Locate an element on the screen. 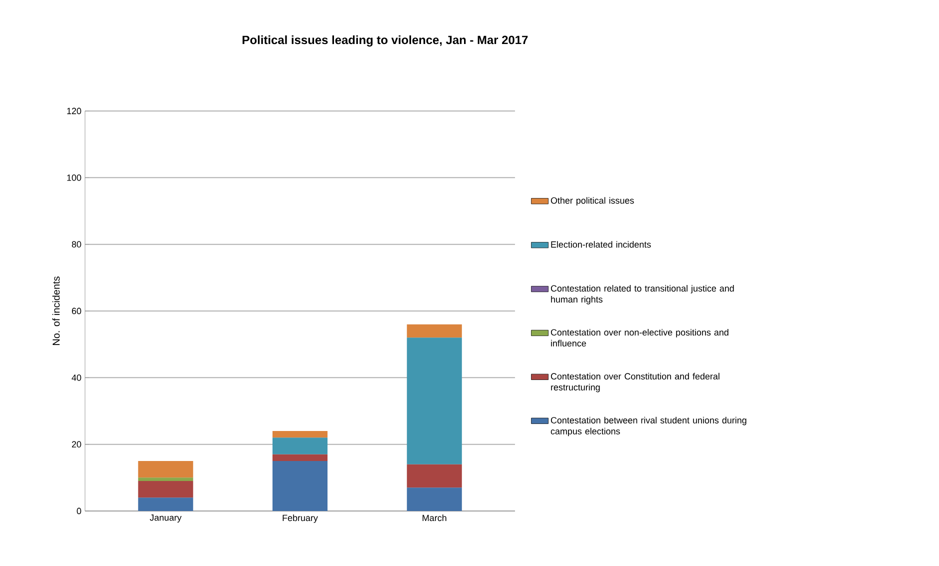 The image size is (939, 566). y-axis-title: No. of incidents is located at coordinates (56, 310).